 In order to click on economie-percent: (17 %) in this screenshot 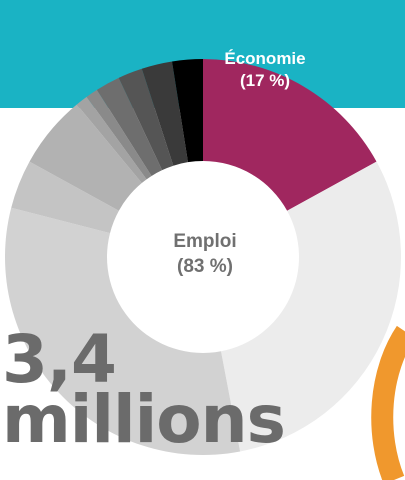, I will do `click(265, 81)`.